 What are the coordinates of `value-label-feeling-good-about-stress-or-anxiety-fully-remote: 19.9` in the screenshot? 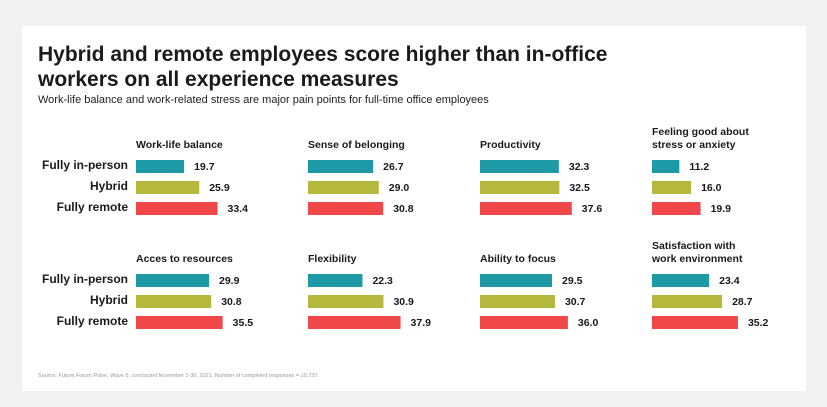 It's located at (721, 209).